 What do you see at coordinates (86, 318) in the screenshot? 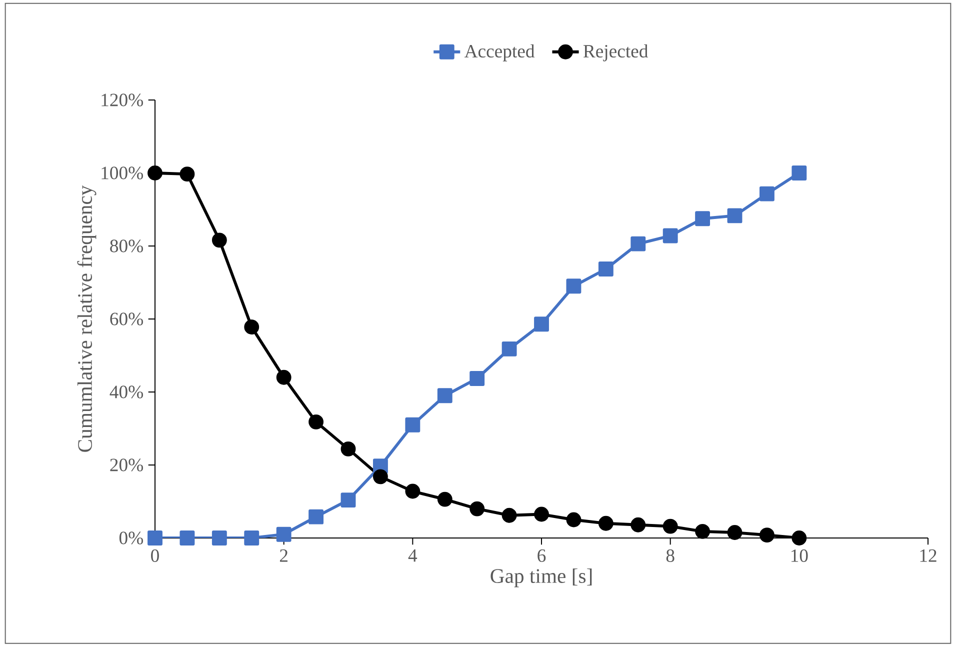
I see `y-axis-title: Cumumlative relative frequency` at bounding box center [86, 318].